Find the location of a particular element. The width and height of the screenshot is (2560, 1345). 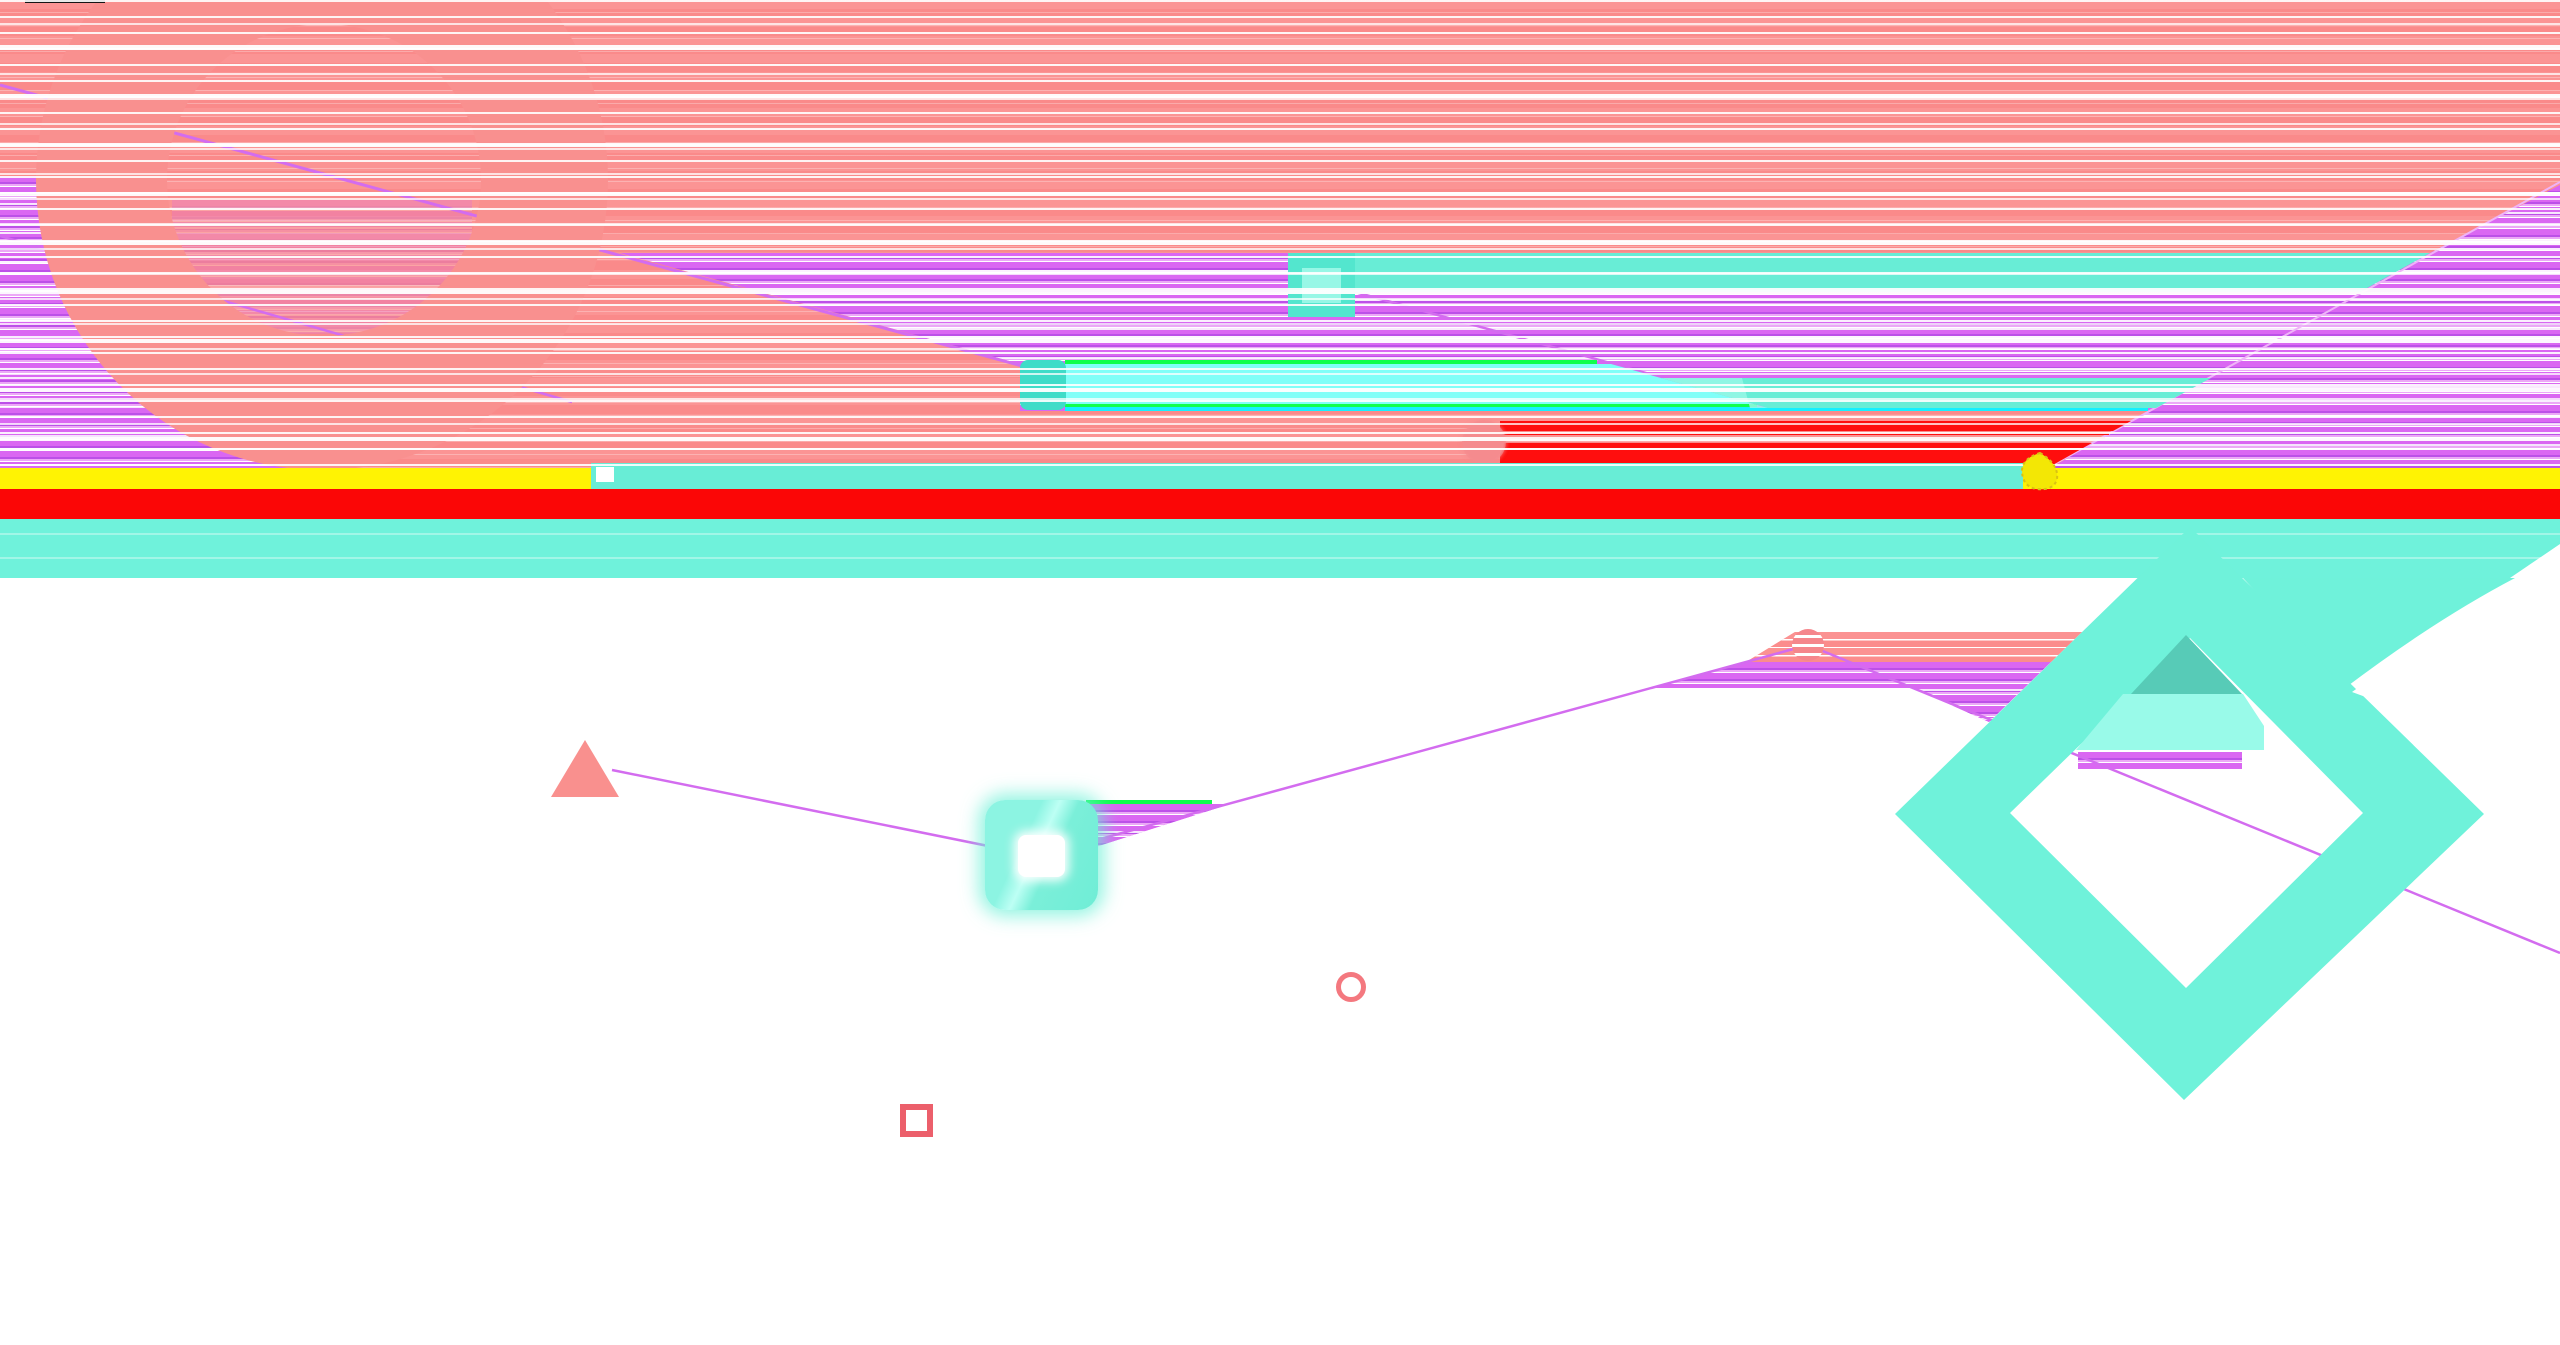

node-glow-square is located at coordinates (1041, 855).